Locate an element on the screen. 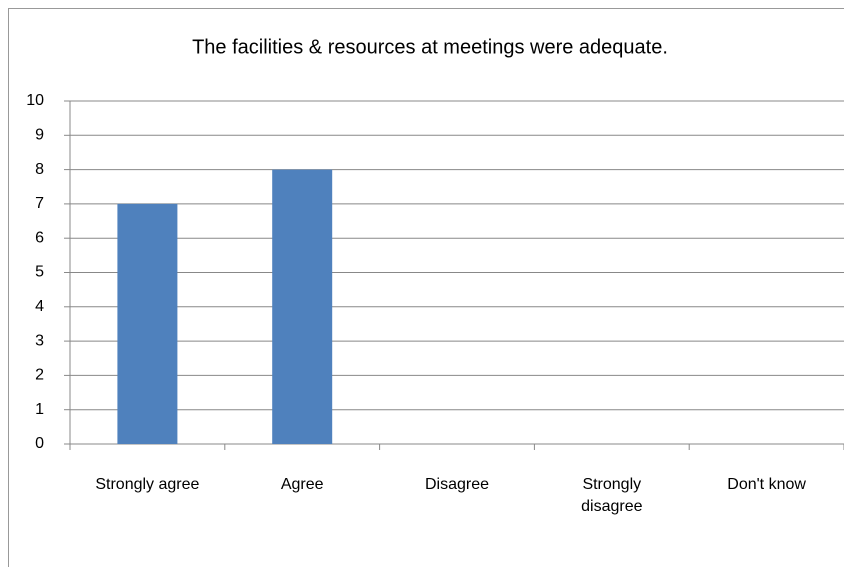  x-tick-label: Don't know is located at coordinates (766, 484).